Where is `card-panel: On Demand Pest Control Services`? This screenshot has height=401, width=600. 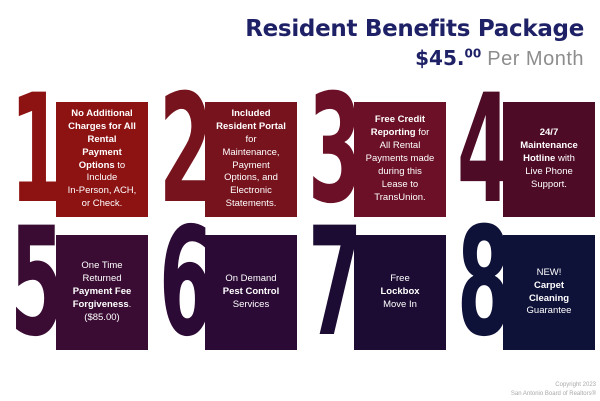
card-panel: On Demand Pest Control Services is located at coordinates (251, 292).